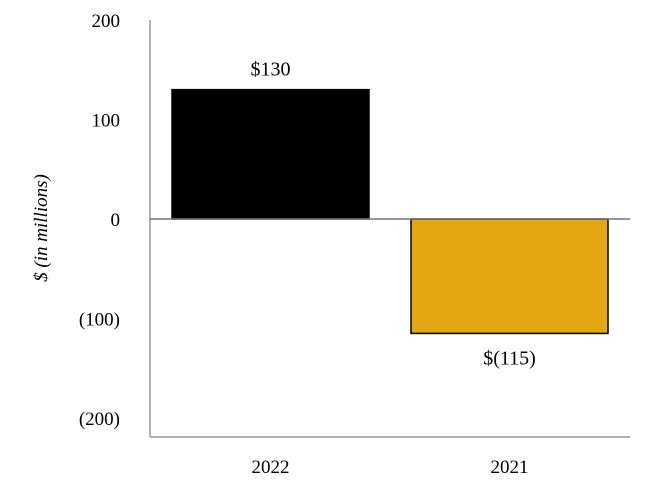 This screenshot has width=650, height=500. I want to click on y-axis-label: $ (in millions), so click(41, 228).